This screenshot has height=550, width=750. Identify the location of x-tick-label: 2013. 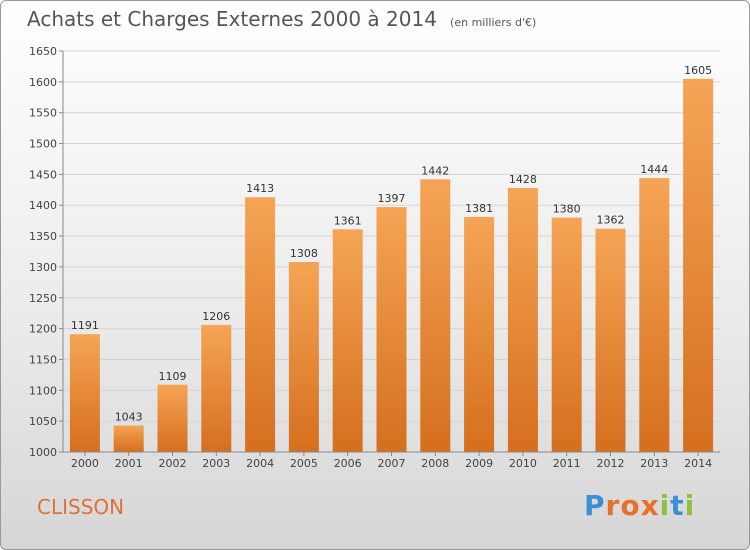
(654, 463).